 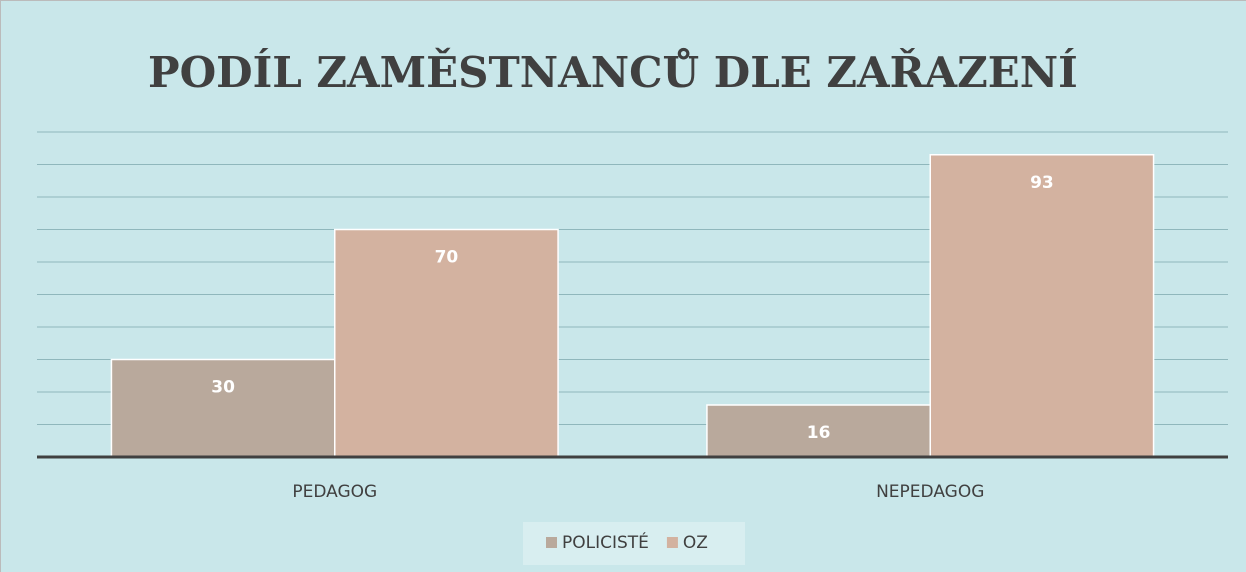 I want to click on data-label: 70, so click(x=447, y=258).